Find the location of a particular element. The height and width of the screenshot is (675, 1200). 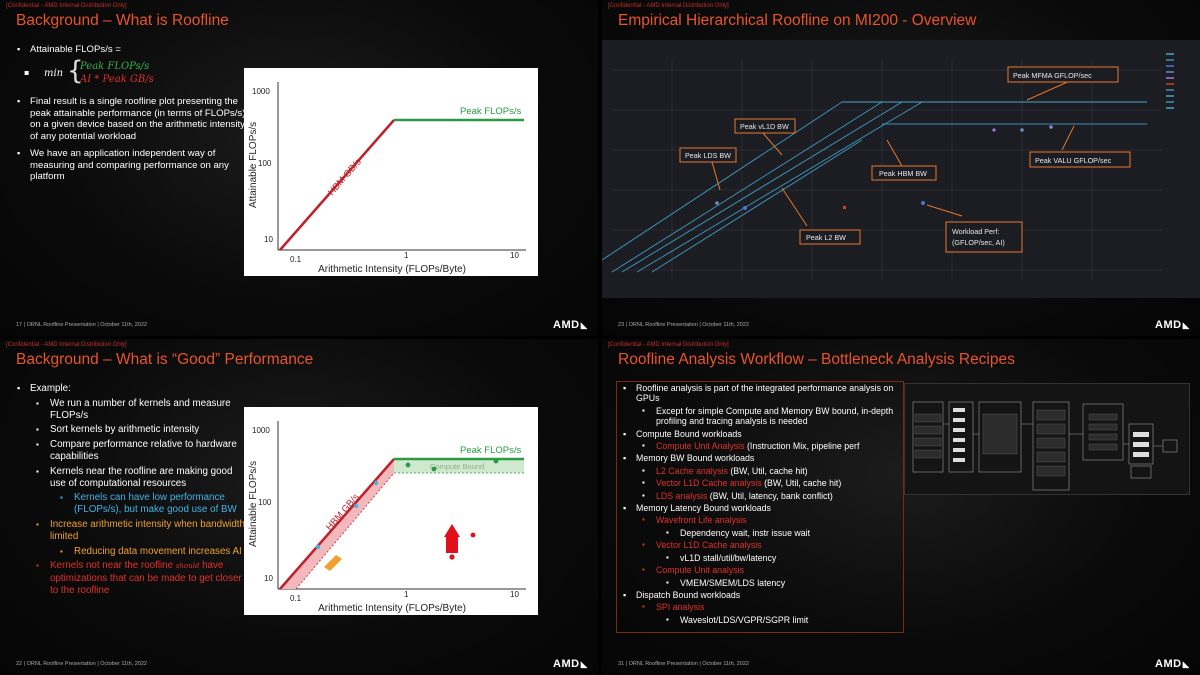

memory-chart-diagram is located at coordinates (1047, 439).